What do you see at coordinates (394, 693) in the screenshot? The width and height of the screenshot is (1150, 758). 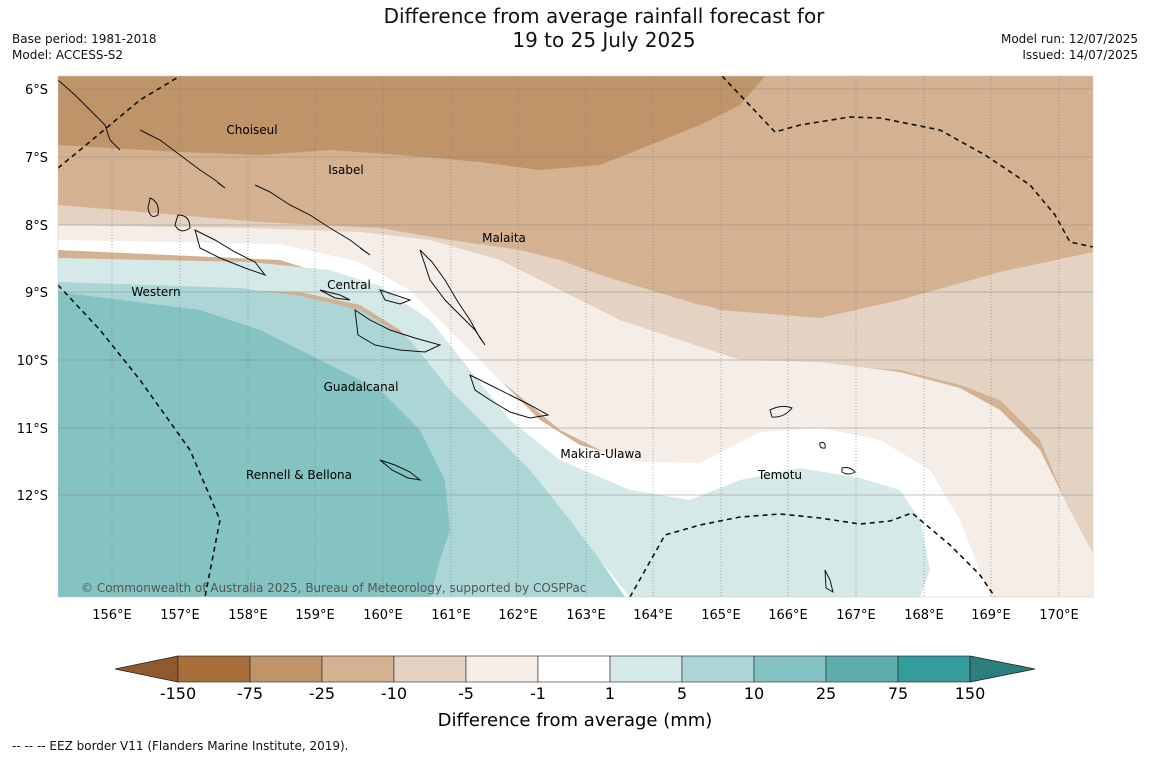 I see `colorbar-tick-label: -10` at bounding box center [394, 693].